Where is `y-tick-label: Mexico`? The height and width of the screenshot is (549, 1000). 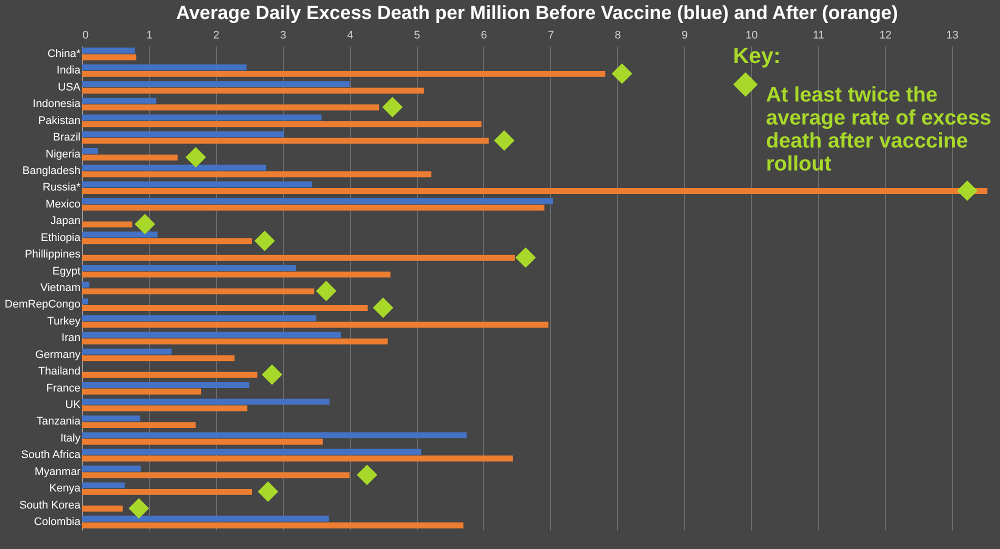
y-tick-label: Mexico is located at coordinates (63, 204).